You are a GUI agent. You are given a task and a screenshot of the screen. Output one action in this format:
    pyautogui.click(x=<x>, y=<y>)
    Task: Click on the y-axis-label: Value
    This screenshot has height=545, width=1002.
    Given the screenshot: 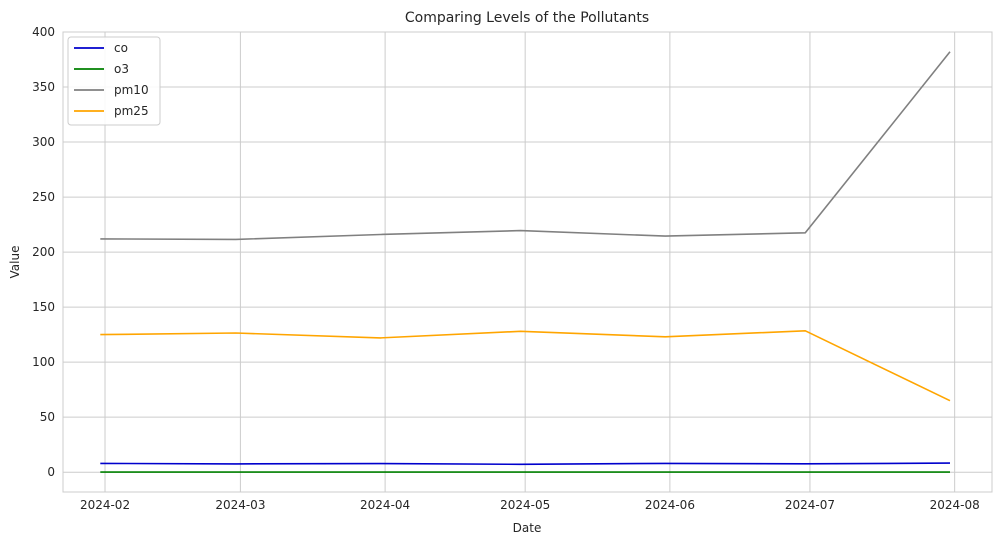 What is the action you would take?
    pyautogui.click(x=15, y=262)
    